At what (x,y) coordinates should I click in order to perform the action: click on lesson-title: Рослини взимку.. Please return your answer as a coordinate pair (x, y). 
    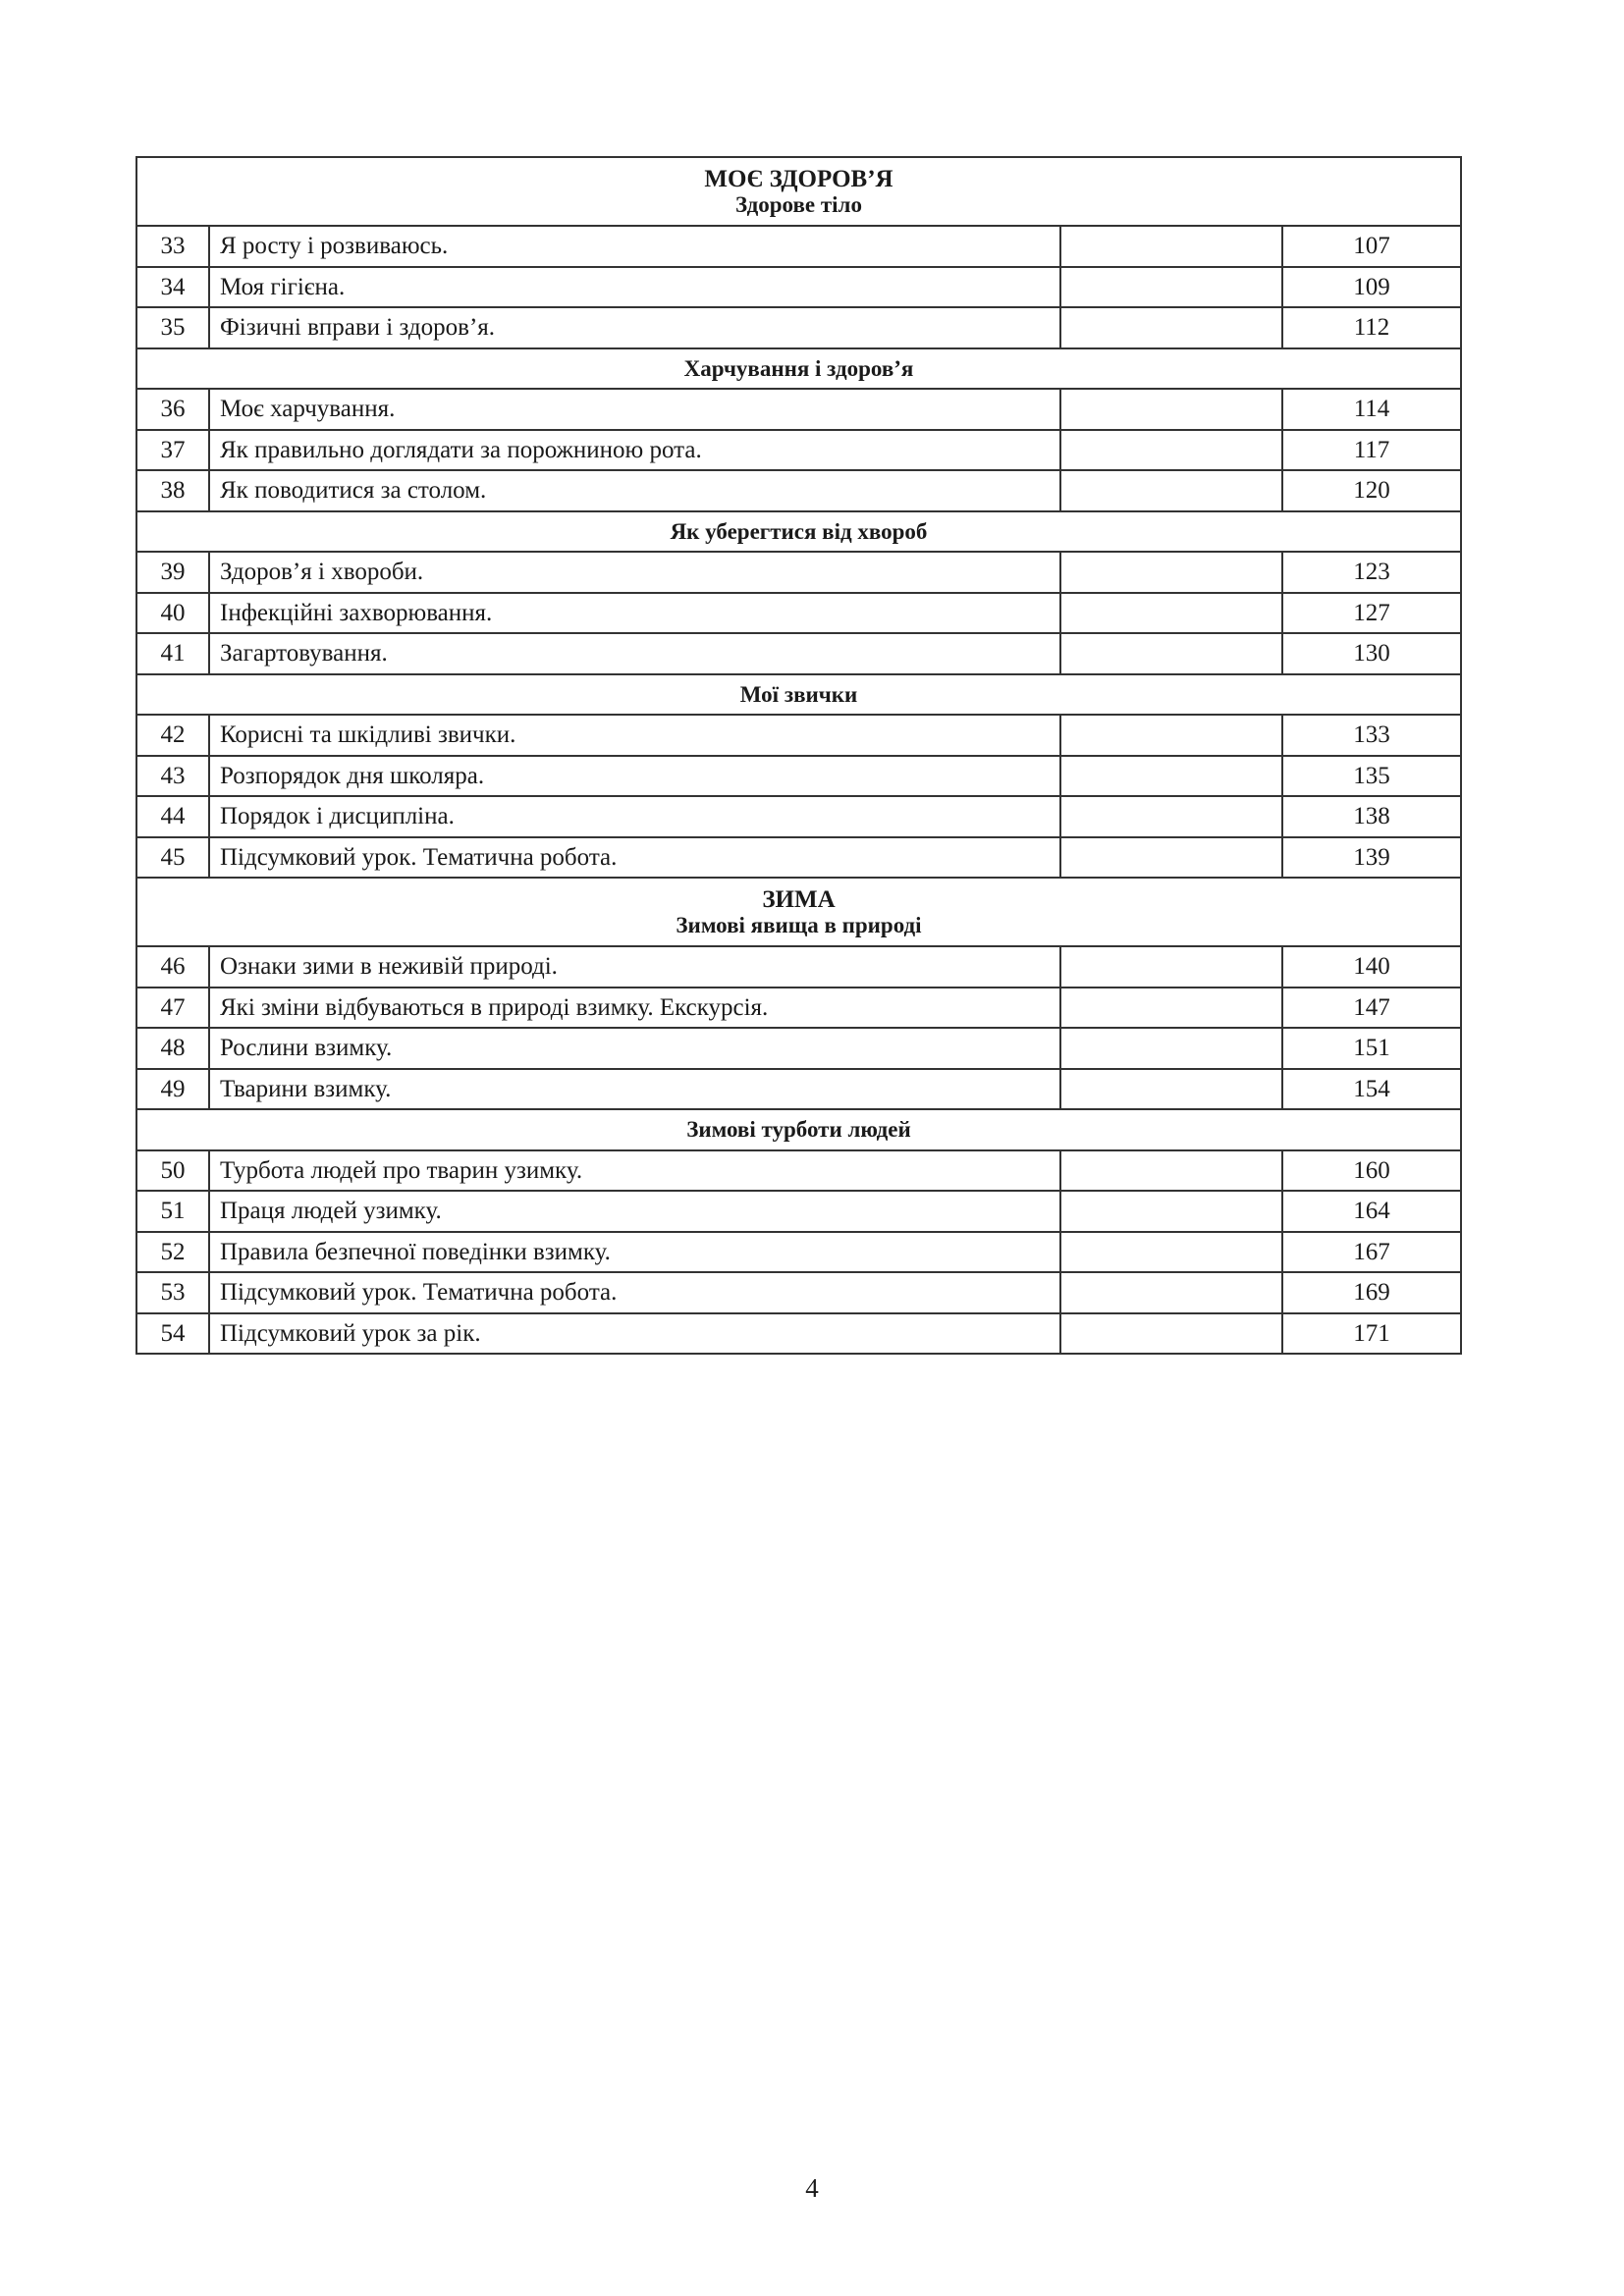
    Looking at the image, I should click on (634, 1049).